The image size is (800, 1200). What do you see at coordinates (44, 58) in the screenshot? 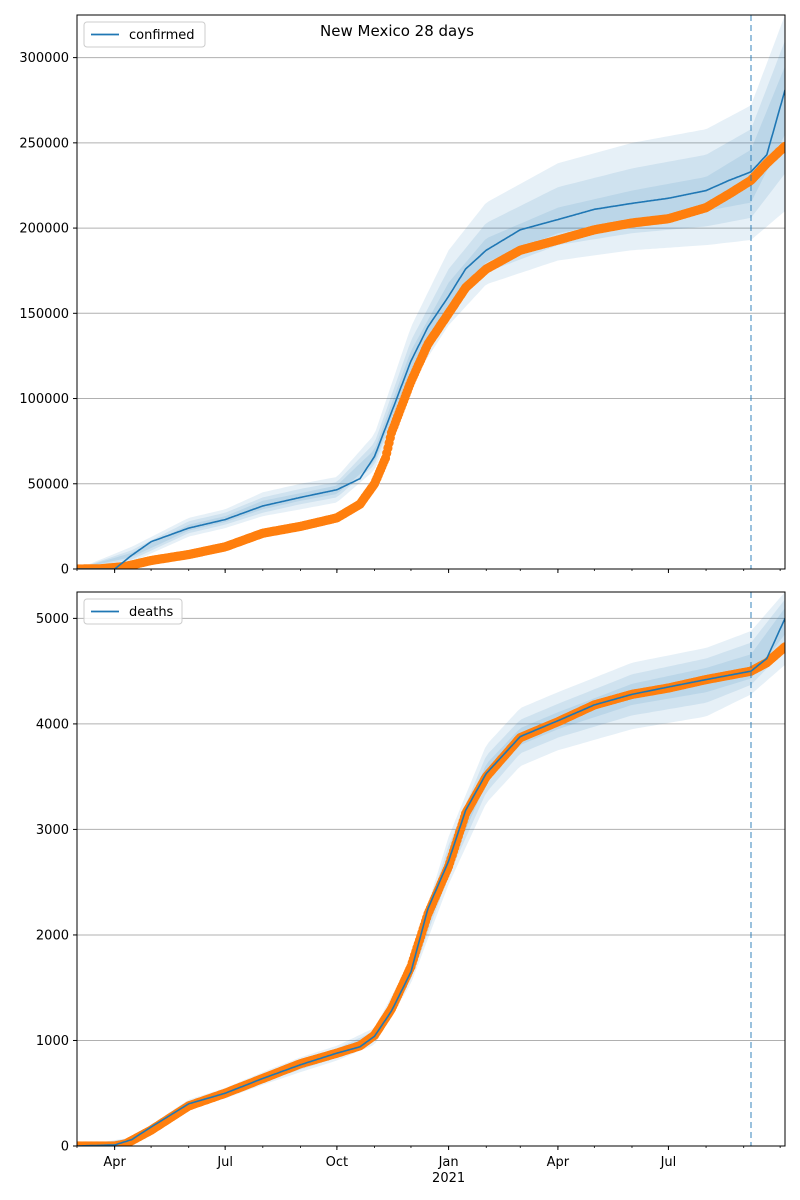
I see `y-tick-label: 300000` at bounding box center [44, 58].